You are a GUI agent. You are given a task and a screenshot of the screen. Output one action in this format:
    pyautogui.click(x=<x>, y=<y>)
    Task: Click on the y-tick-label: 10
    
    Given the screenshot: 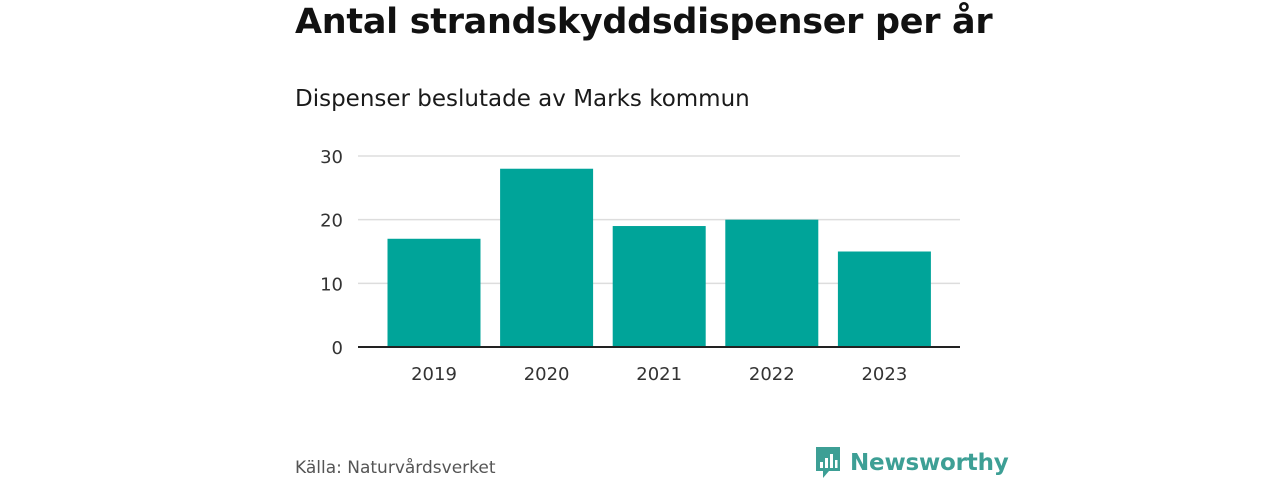 What is the action you would take?
    pyautogui.click(x=331, y=284)
    